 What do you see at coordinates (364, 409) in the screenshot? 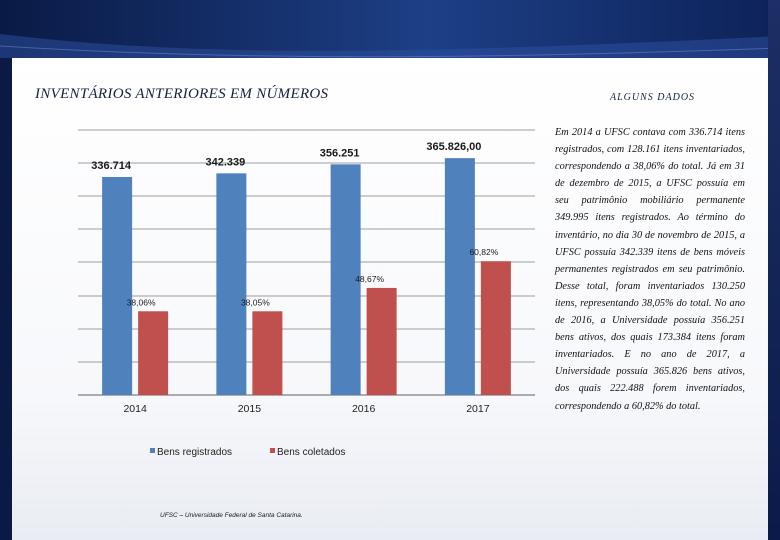
I see `x-tick-label: 2016` at bounding box center [364, 409].